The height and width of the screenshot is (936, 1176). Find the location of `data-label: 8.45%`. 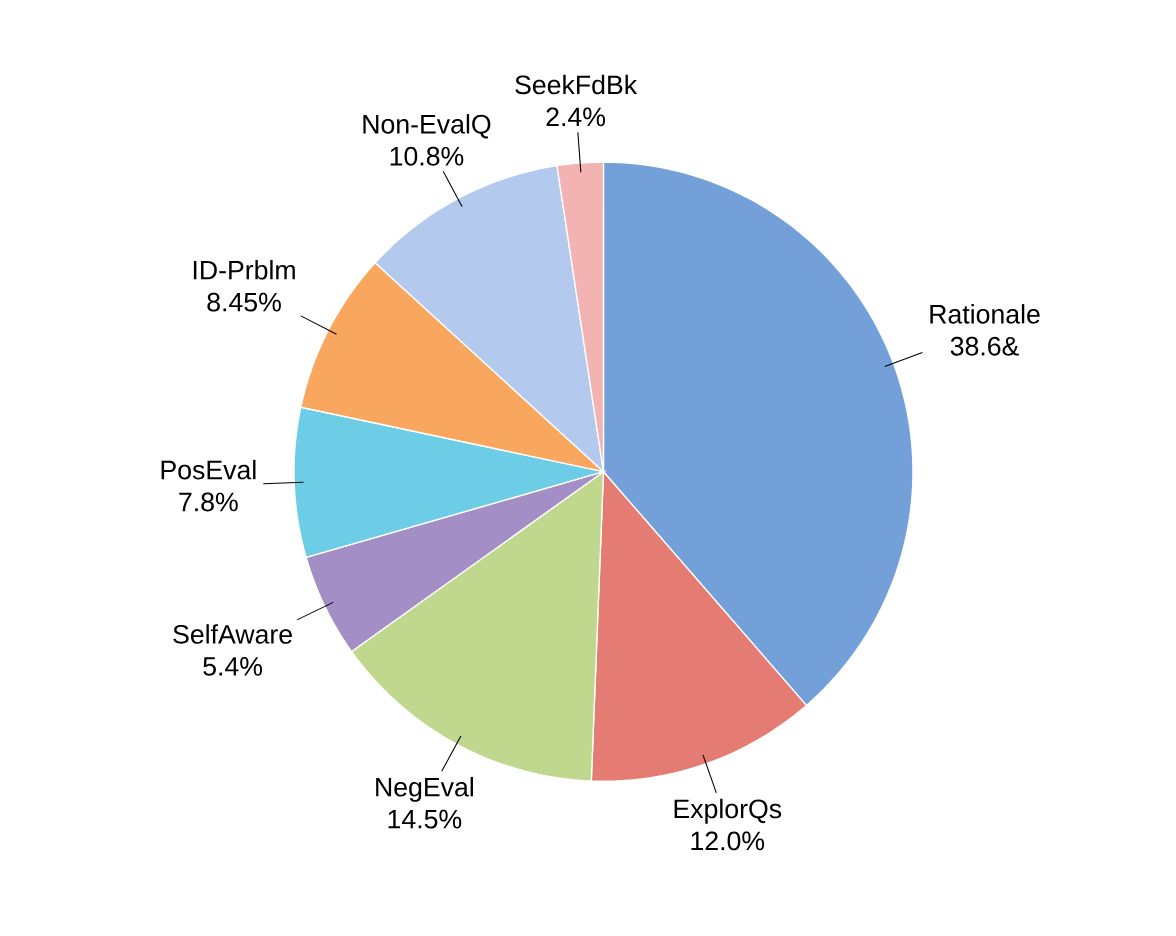

data-label: 8.45% is located at coordinates (244, 302).